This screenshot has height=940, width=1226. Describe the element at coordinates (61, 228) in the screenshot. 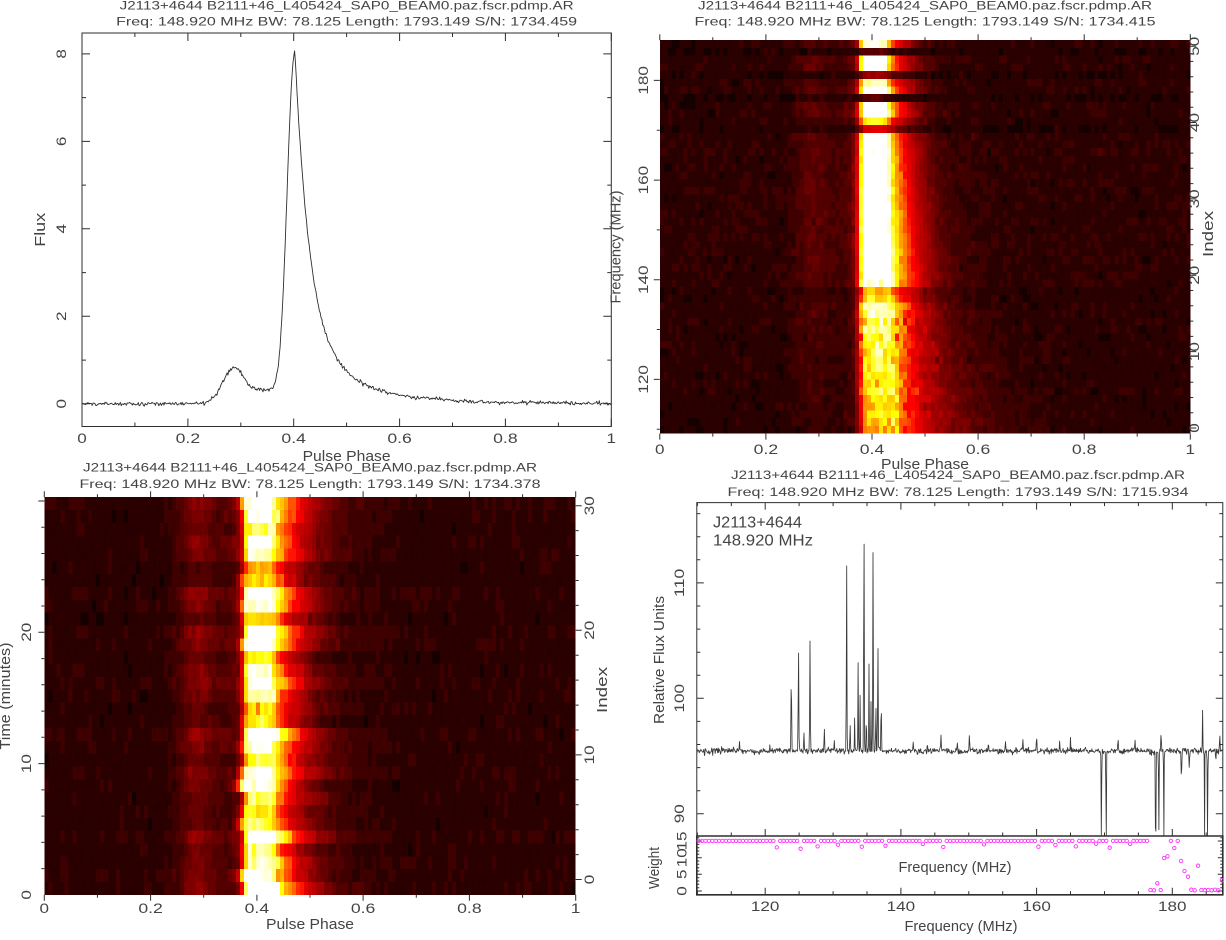

I see `svg-text: 4` at that location.